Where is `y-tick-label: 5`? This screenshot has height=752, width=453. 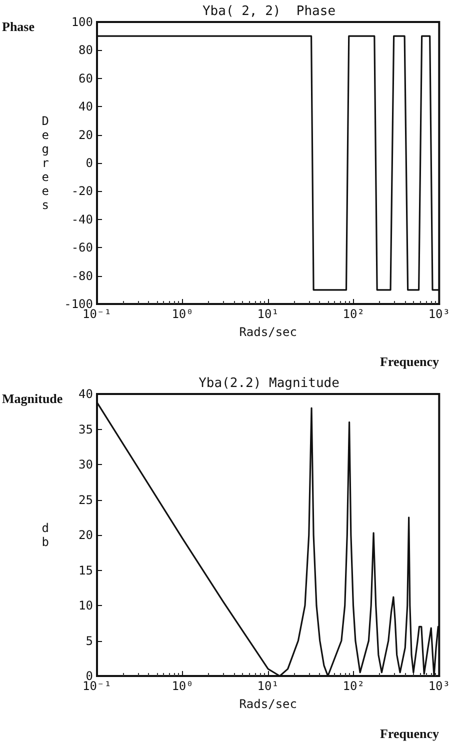
y-tick-label: 5 is located at coordinates (89, 641).